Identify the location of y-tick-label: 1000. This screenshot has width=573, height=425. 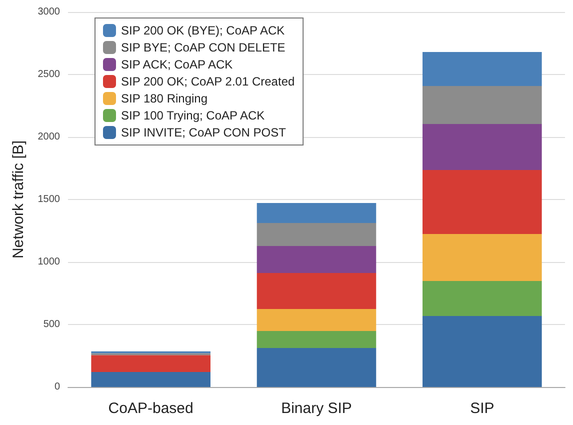
(49, 262).